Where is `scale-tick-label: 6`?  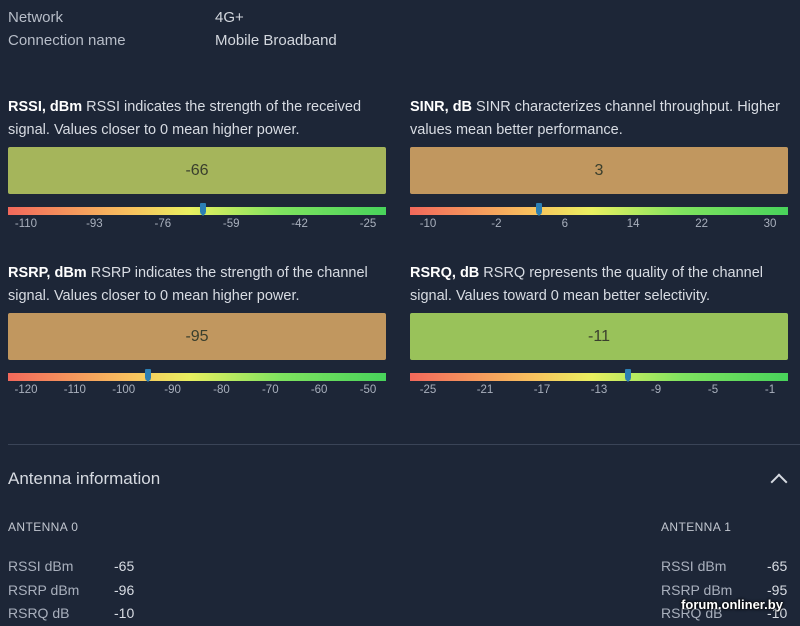
scale-tick-label: 6 is located at coordinates (564, 224).